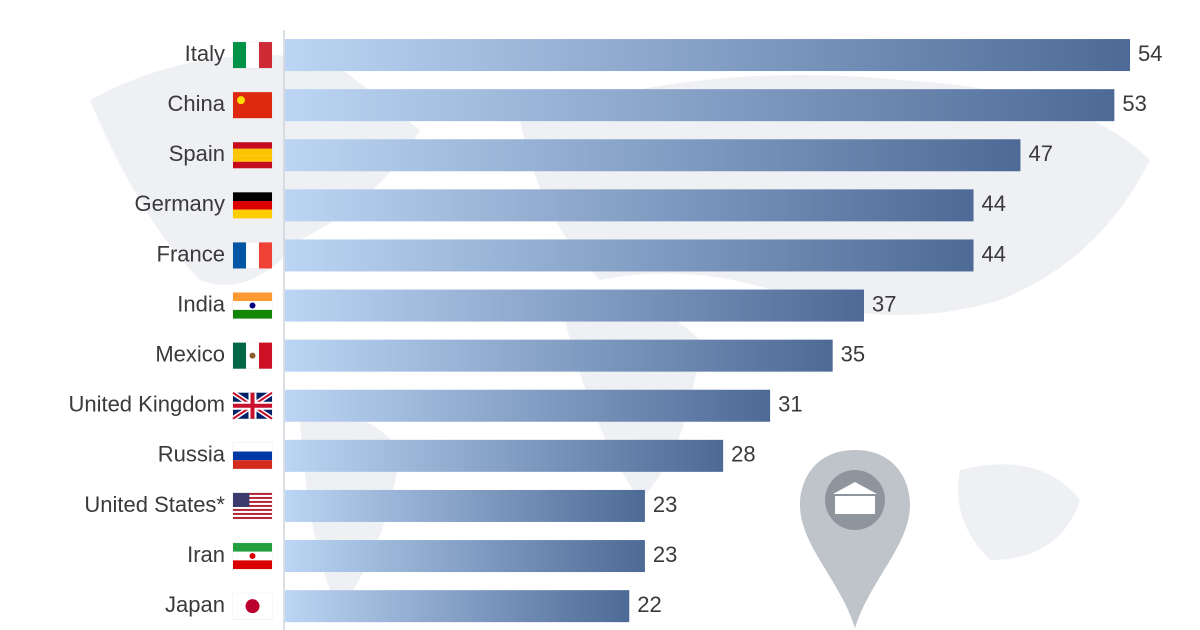 The width and height of the screenshot is (1200, 630). I want to click on category-label: Italy, so click(205, 53).